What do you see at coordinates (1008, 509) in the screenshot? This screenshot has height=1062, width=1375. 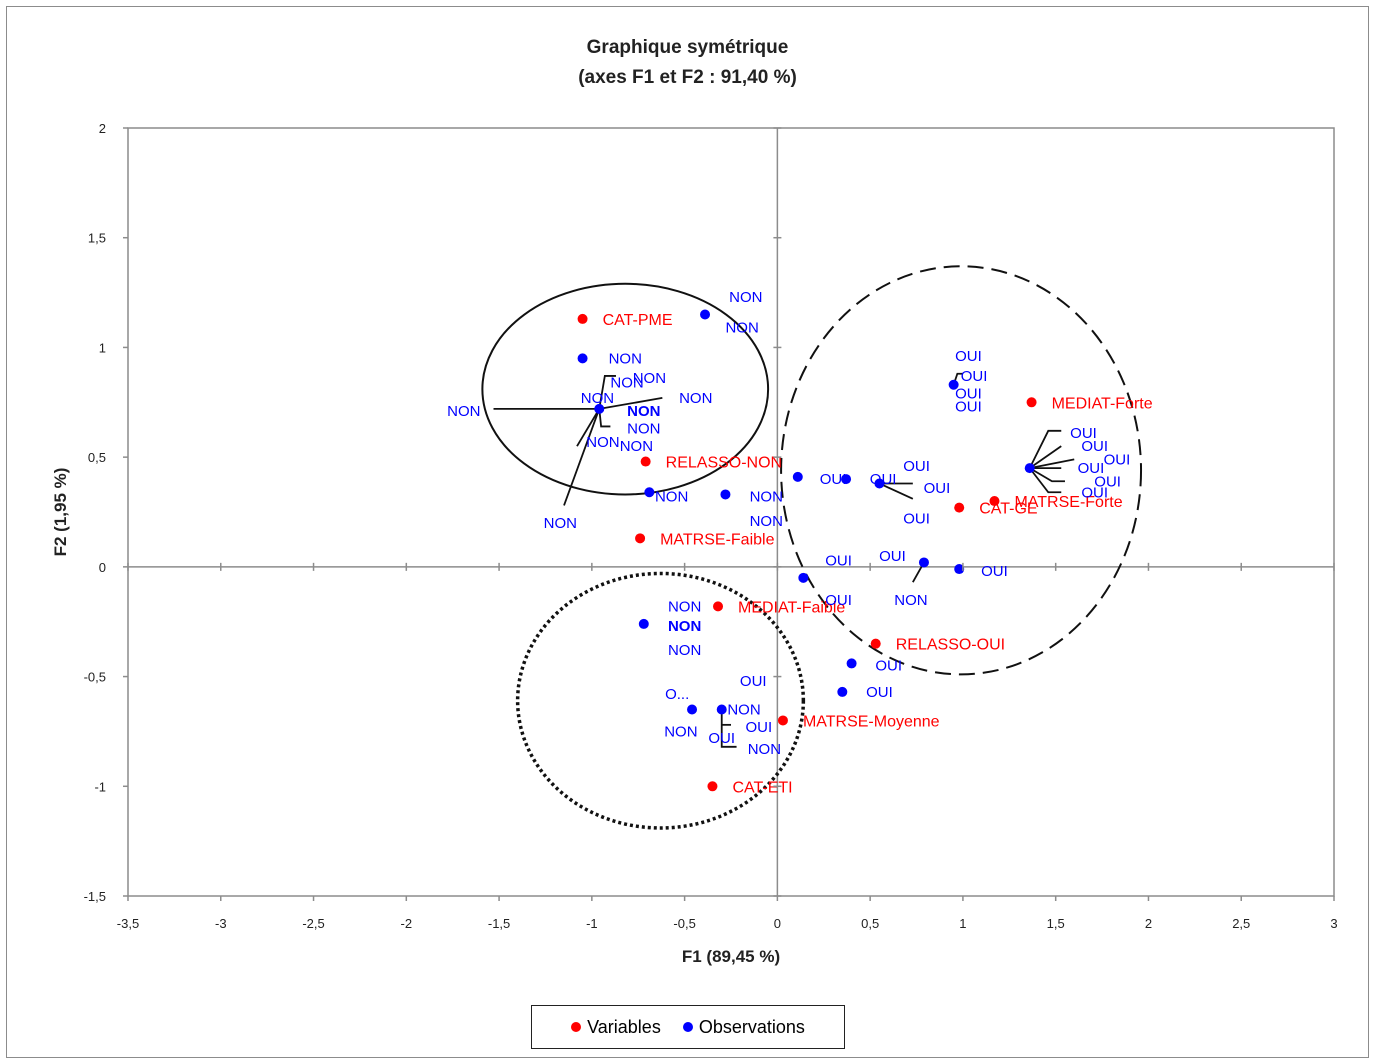 I see `variable-label: CAT-GE` at bounding box center [1008, 509].